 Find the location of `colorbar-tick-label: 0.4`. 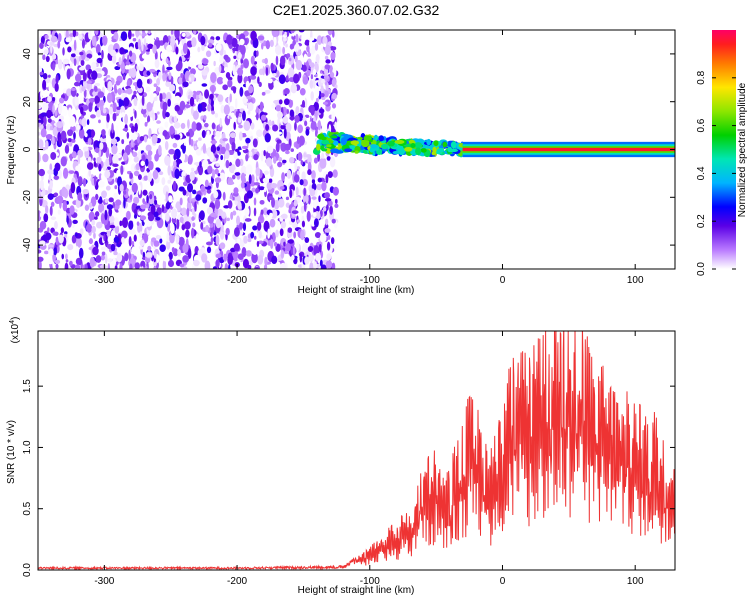

colorbar-tick-label: 0.4 is located at coordinates (701, 173).